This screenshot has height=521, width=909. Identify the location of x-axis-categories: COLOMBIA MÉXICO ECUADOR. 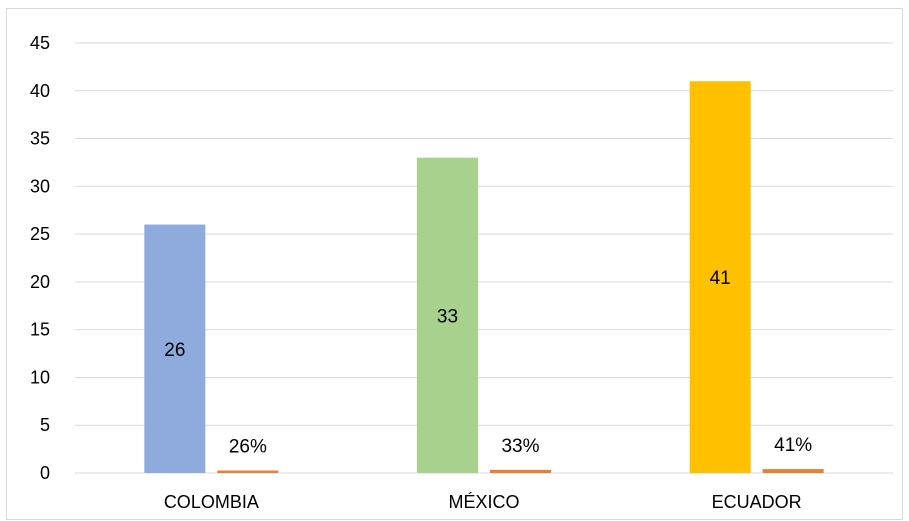
(483, 502).